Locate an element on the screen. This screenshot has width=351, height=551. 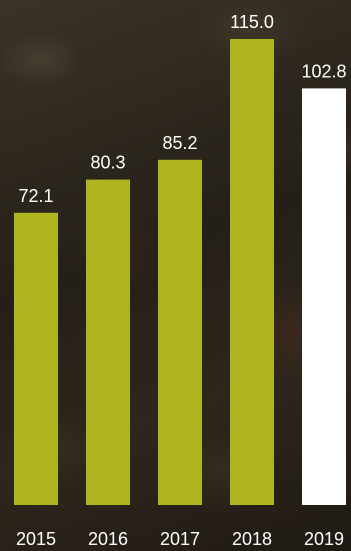
value-label-2018: 115.0 is located at coordinates (252, 22).